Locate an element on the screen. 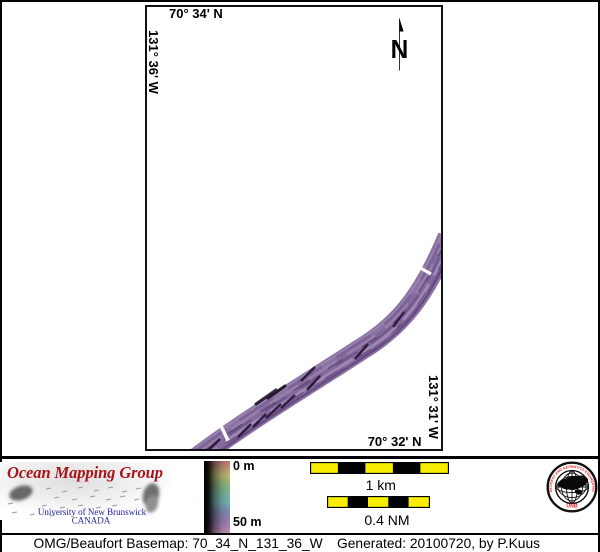  svg-text: N is located at coordinates (400, 49).